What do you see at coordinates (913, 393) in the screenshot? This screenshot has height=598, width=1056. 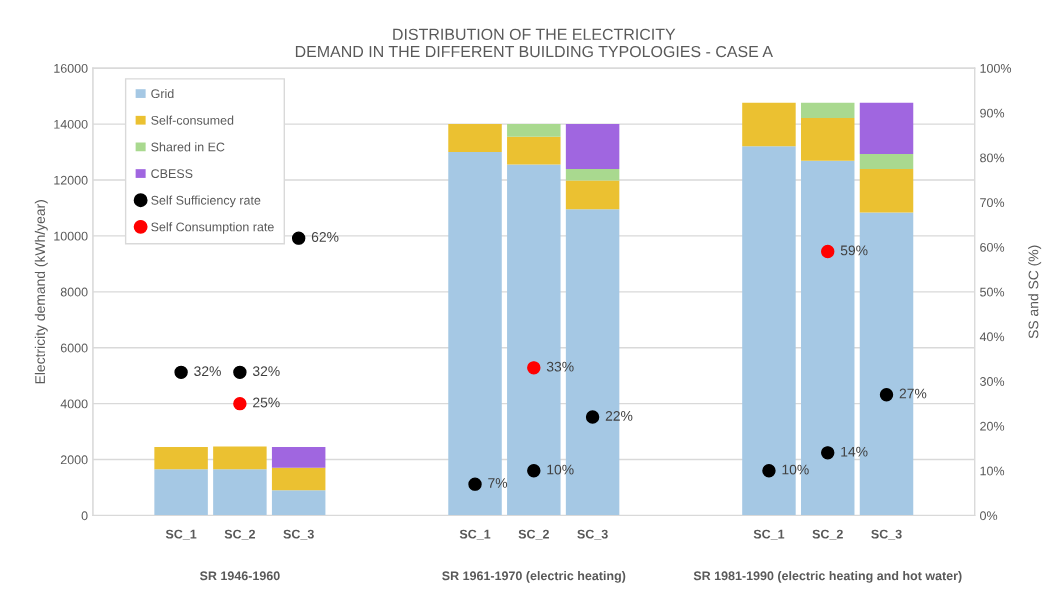 I see `data-label: 27%` at bounding box center [913, 393].